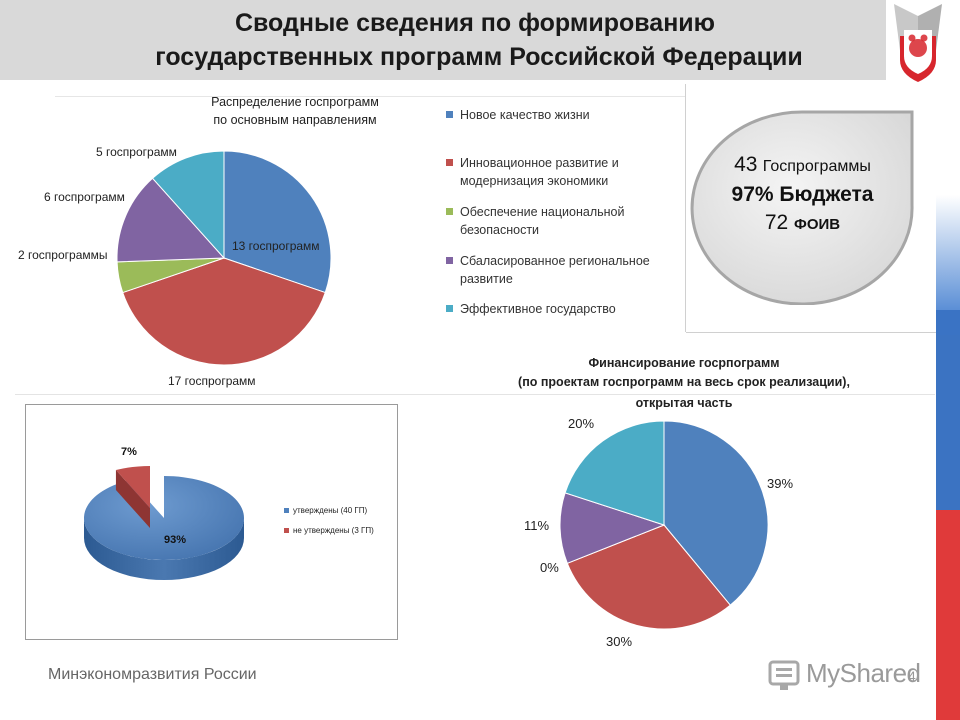 Image resolution: width=960 pixels, height=720 pixels. I want to click on page-title-line1: Сводные сведения по формированию, so click(475, 23).